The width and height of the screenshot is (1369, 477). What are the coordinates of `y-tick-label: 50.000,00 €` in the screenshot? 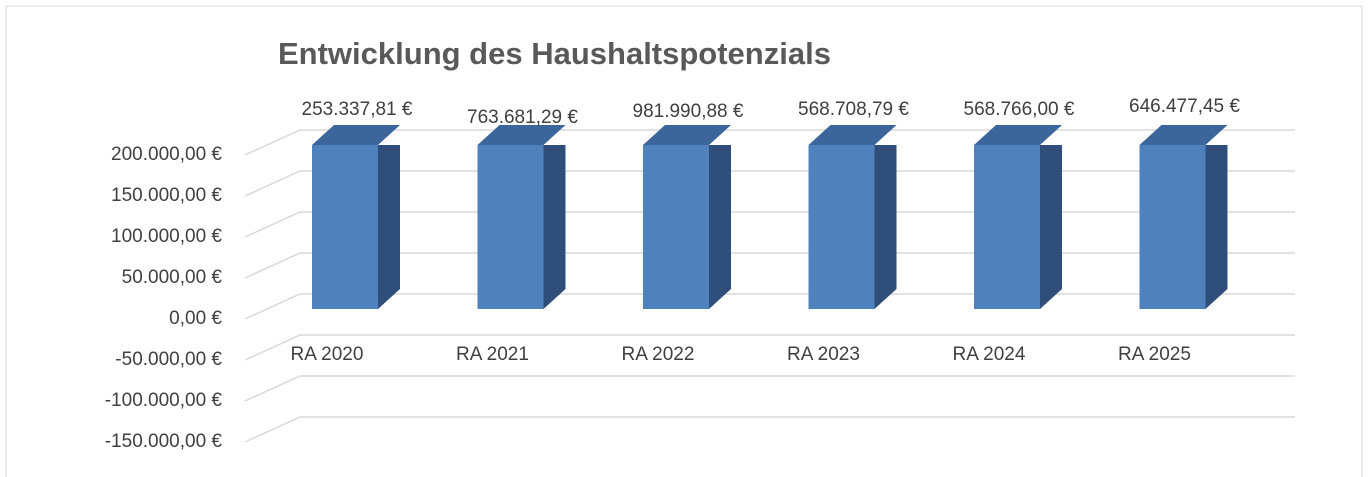 It's located at (172, 277).